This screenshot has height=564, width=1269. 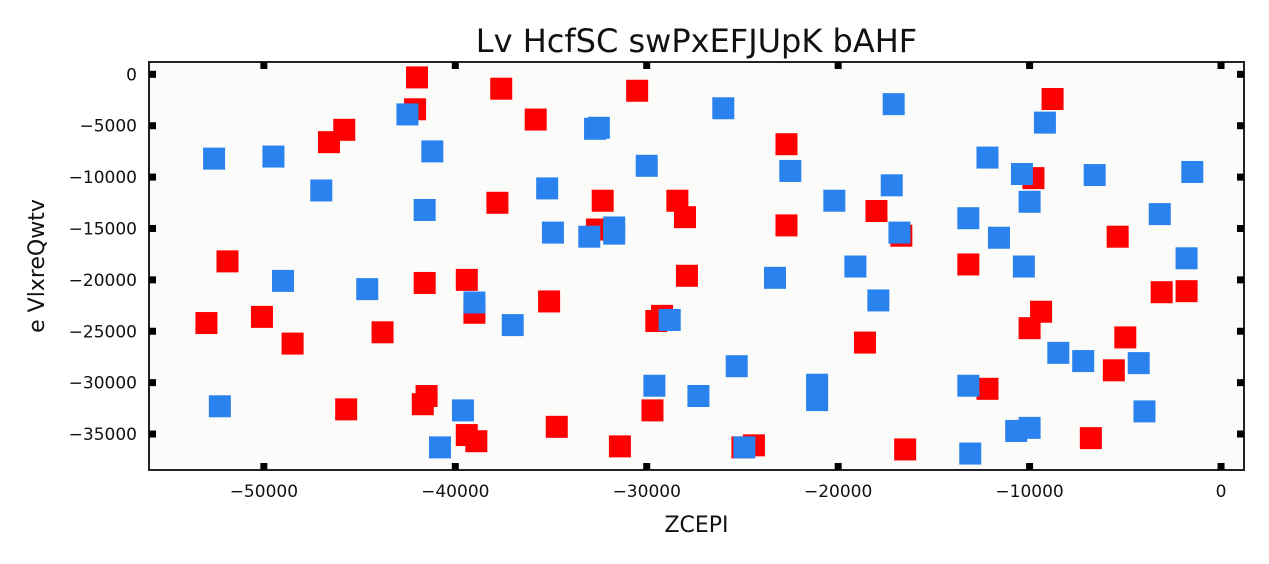 I want to click on y-tick-label: −25000, so click(x=103, y=332).